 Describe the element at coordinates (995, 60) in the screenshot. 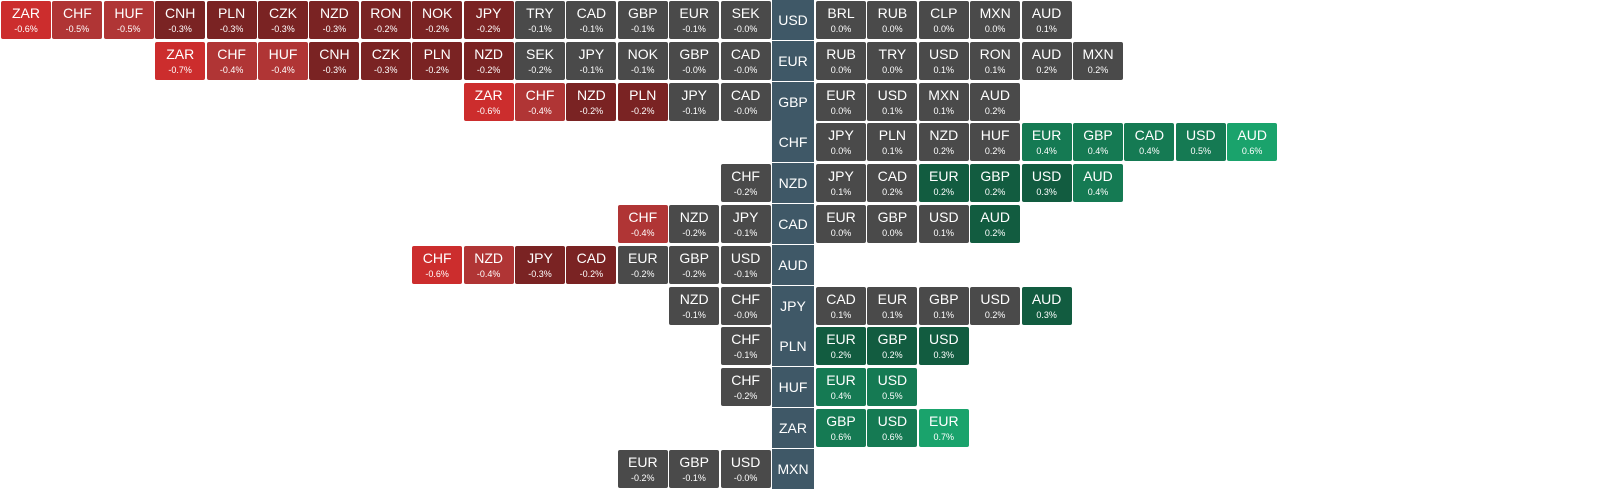

I see `pair-tile-ron: RON 0.1%` at that location.